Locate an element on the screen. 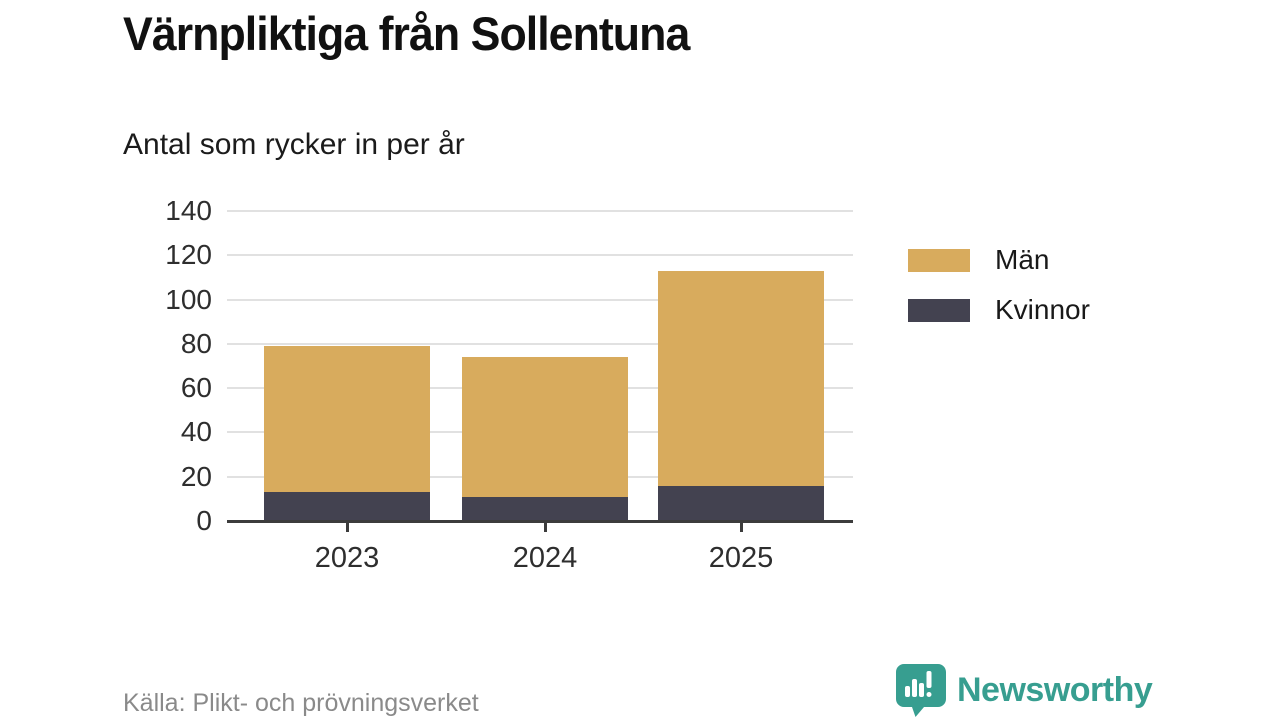 The width and height of the screenshot is (1280, 720). y-axis-tick-label: 100 is located at coordinates (188, 299).